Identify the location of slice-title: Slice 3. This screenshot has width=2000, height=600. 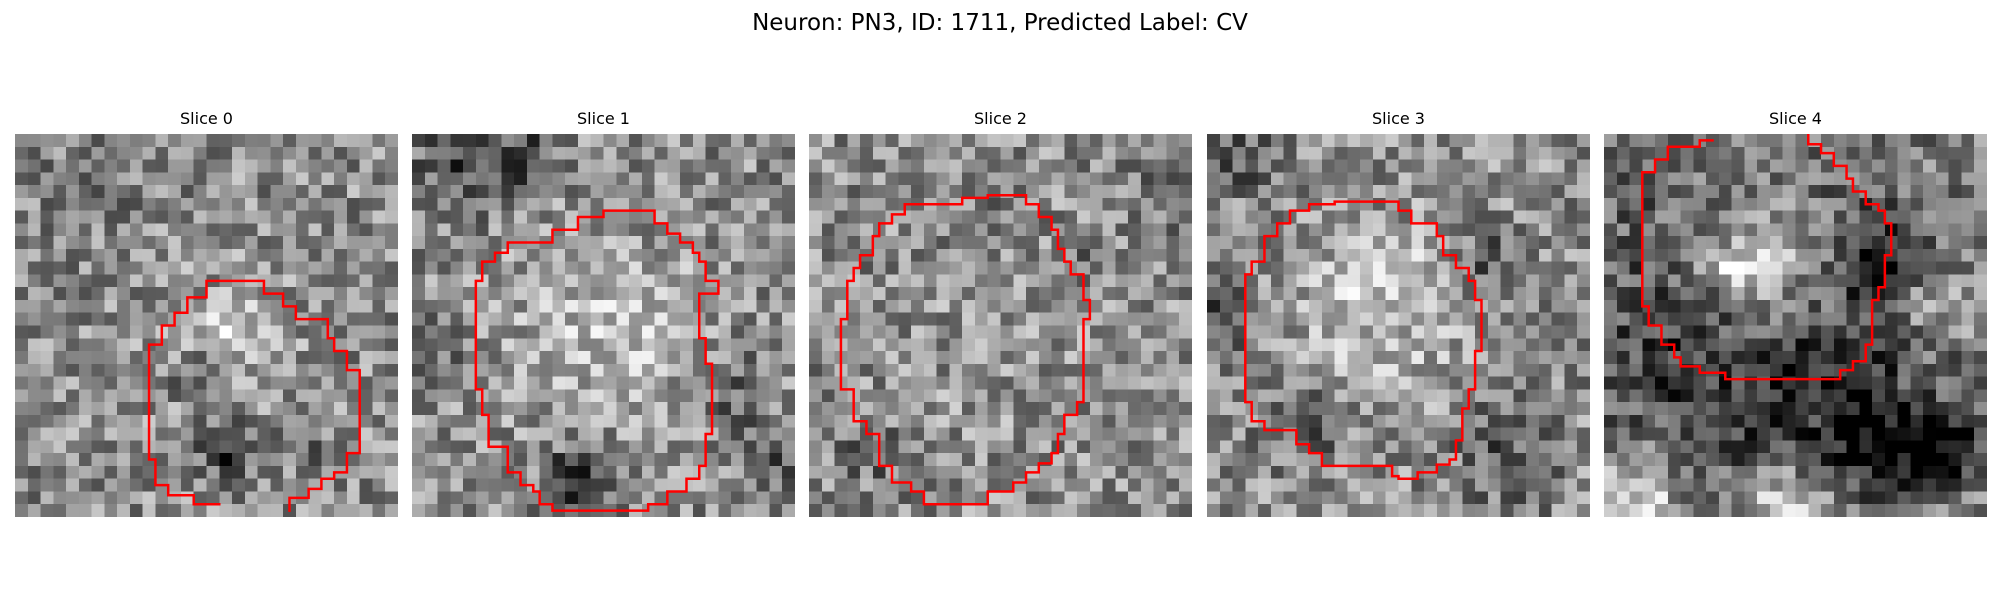
(1398, 118).